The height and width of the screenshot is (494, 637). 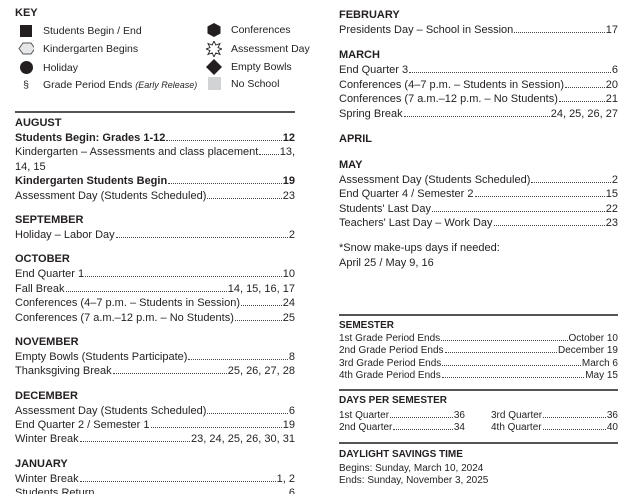 What do you see at coordinates (612, 428) in the screenshot?
I see `entry-value: 40` at bounding box center [612, 428].